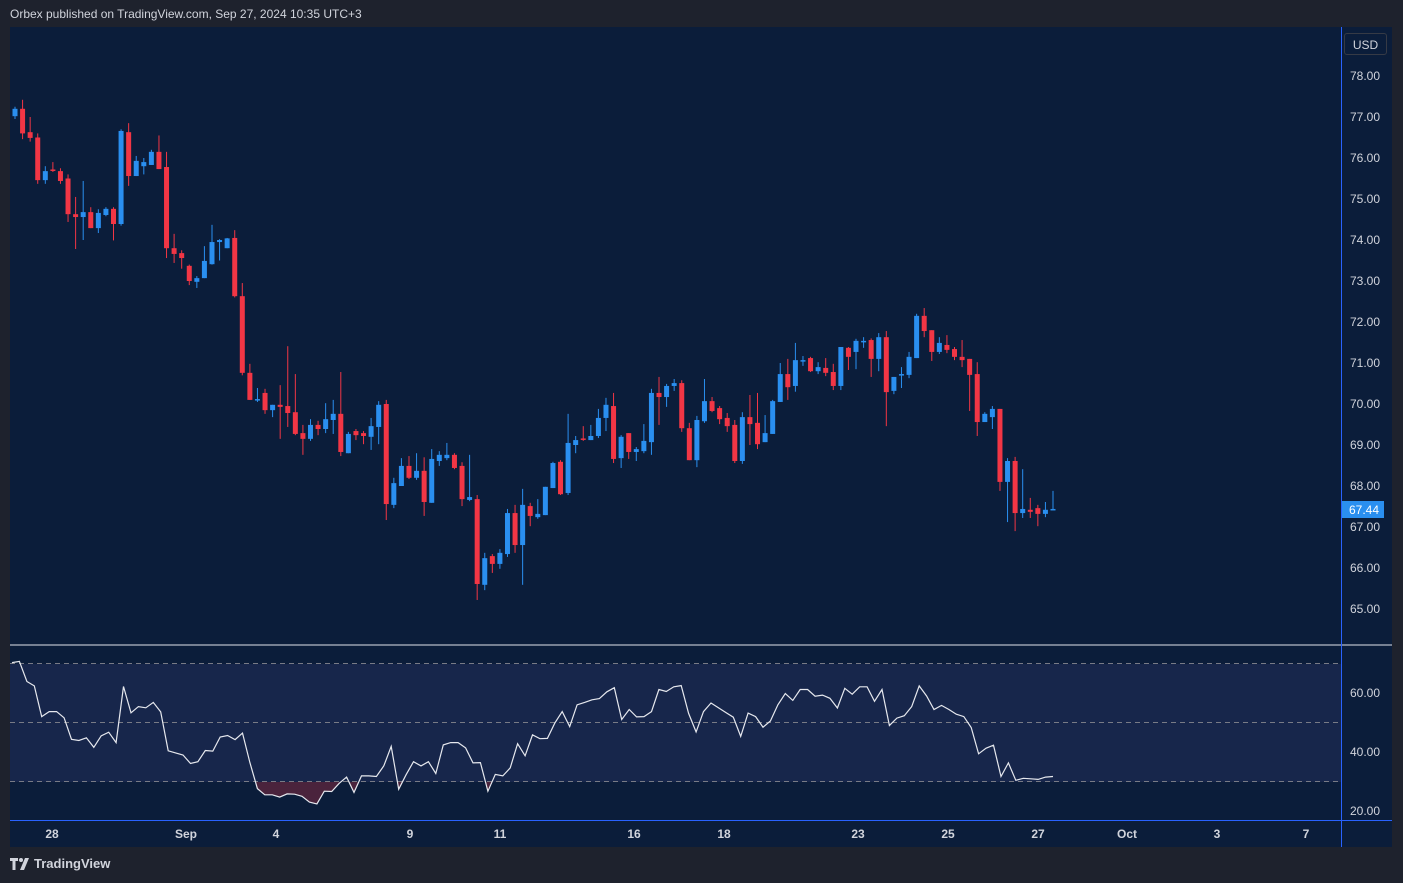 Image resolution: width=1403 pixels, height=883 pixels. What do you see at coordinates (858, 834) in the screenshot?
I see `time-tick-label: 23` at bounding box center [858, 834].